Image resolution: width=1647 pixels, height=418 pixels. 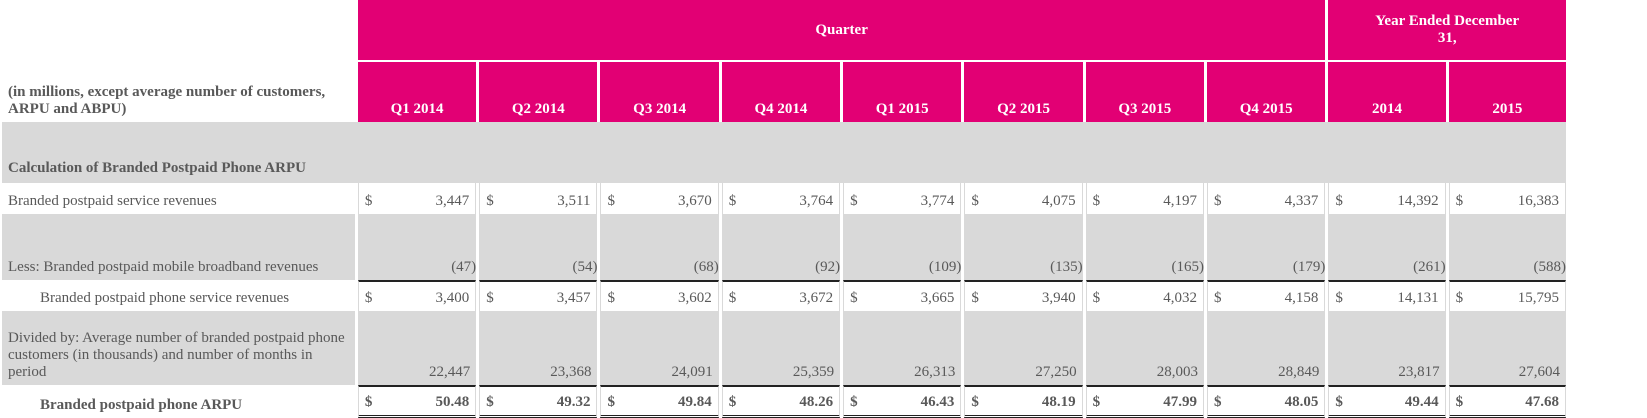 I want to click on cell-value: 4,158, so click(x=1301, y=298).